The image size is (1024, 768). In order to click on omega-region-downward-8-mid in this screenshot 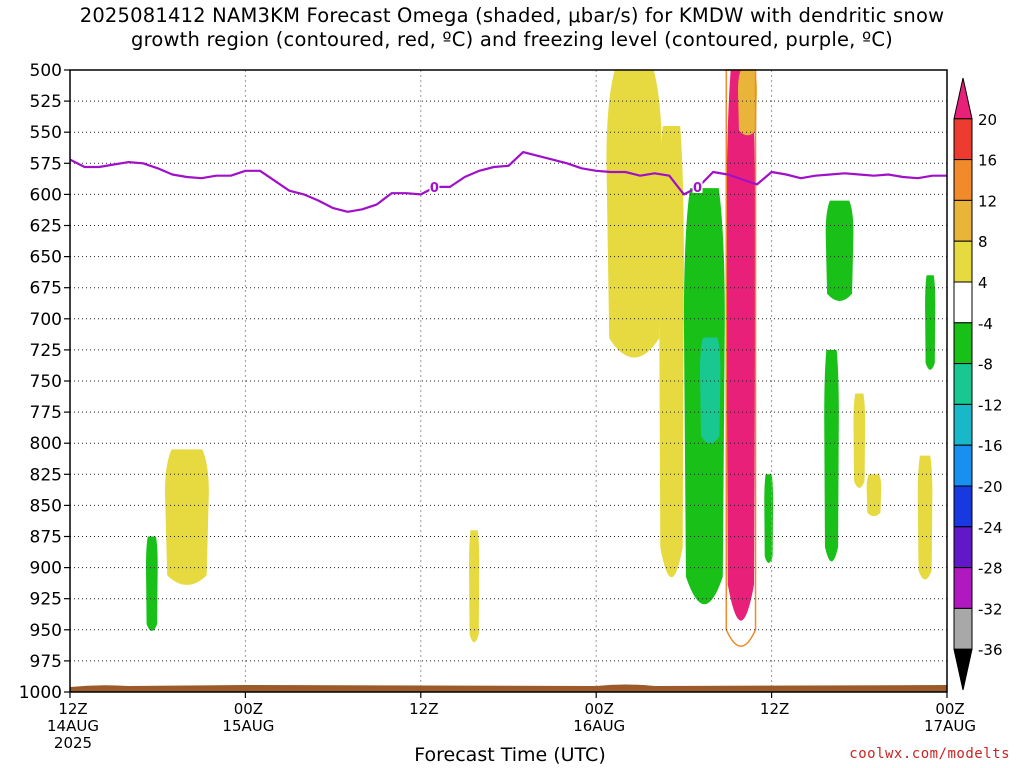, I will do `click(710, 390)`.